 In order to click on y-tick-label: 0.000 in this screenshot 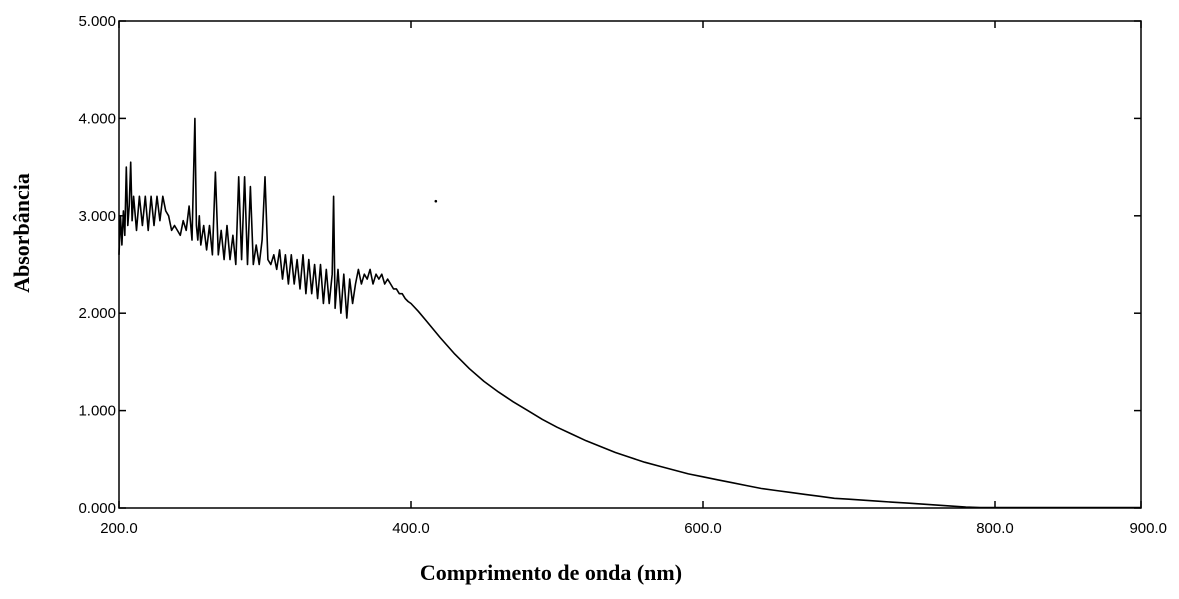, I will do `click(97, 508)`.